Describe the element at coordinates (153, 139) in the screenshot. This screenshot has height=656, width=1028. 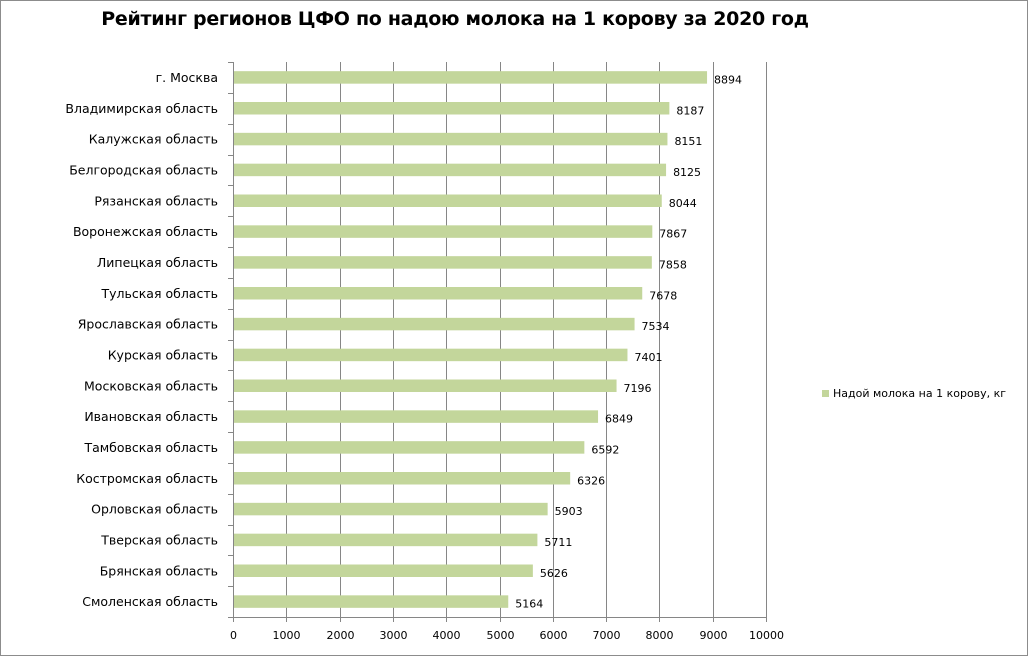
I see `category-label: Калужская область` at that location.